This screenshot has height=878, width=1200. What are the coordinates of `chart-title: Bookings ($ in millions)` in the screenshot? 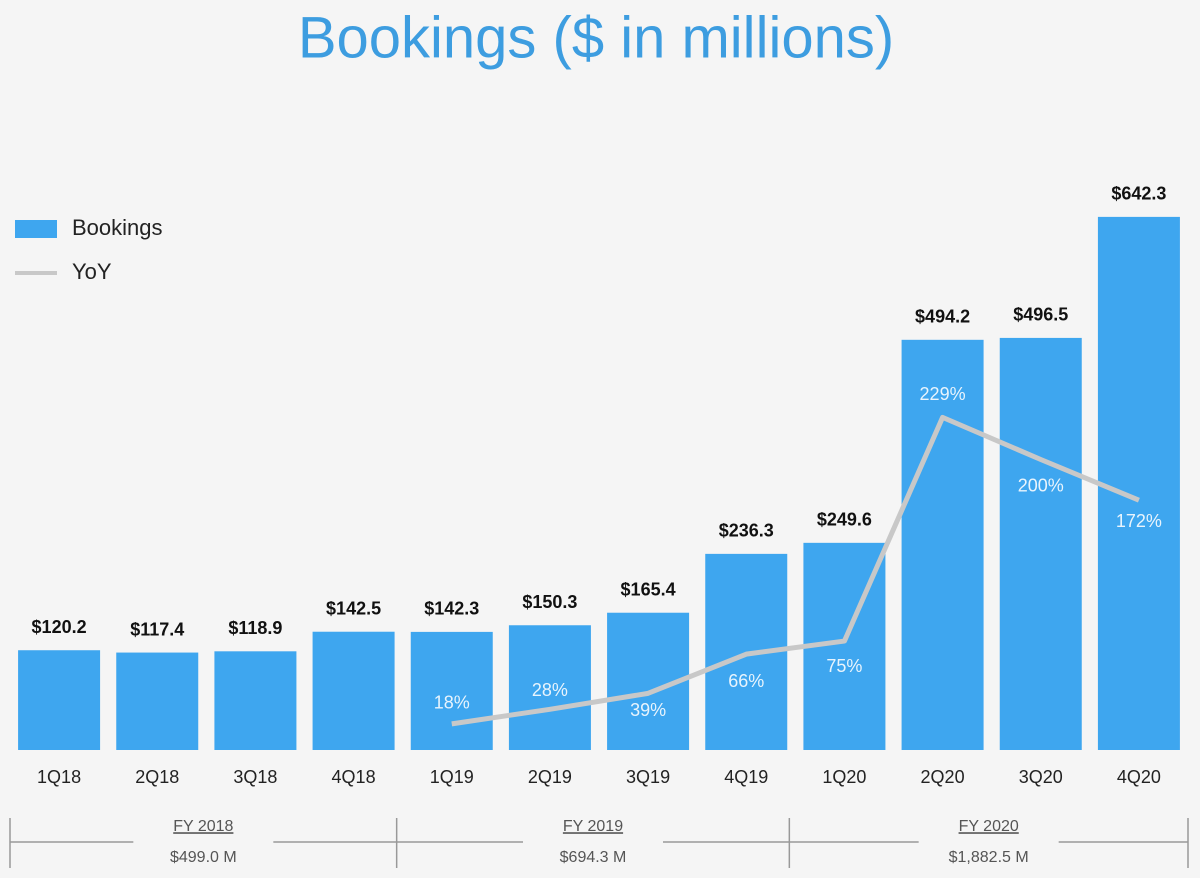 It's located at (596, 37).